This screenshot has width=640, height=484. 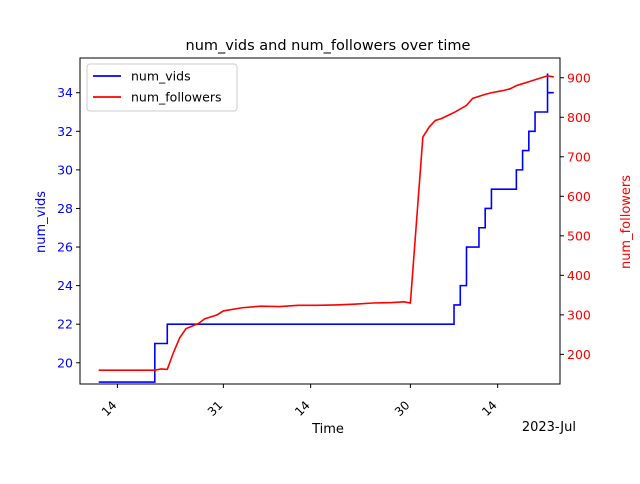 I want to click on right-y-tick-label: 400, so click(x=579, y=275).